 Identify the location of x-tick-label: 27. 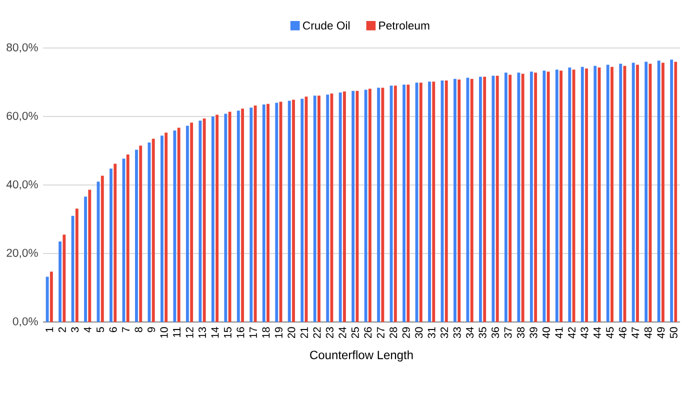
(380, 332).